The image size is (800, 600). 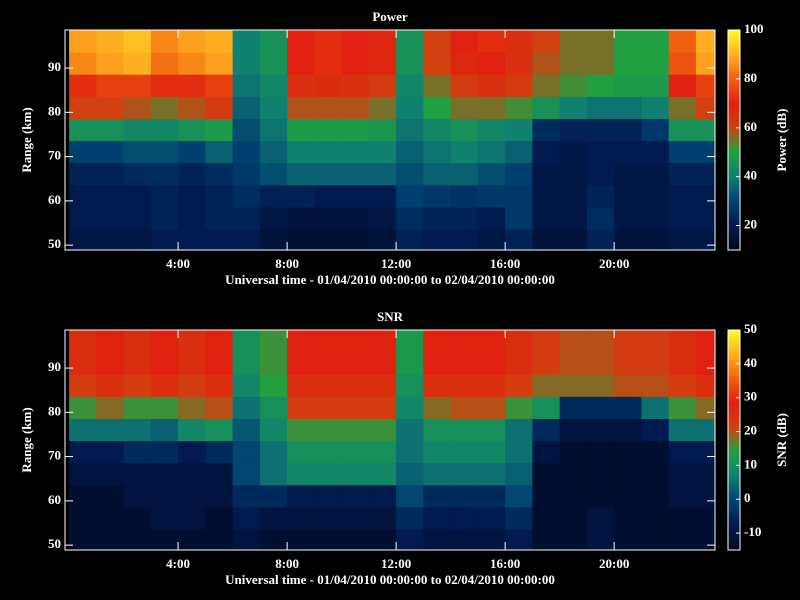 What do you see at coordinates (750, 463) in the screenshot?
I see `colorbar-tick-label: 10` at bounding box center [750, 463].